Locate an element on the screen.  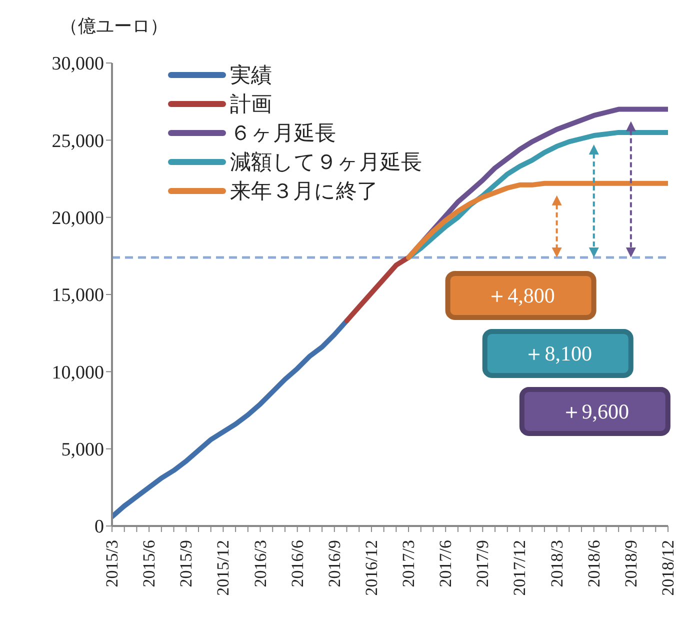
x-tick-label: 2017/3 is located at coordinates (408, 564).